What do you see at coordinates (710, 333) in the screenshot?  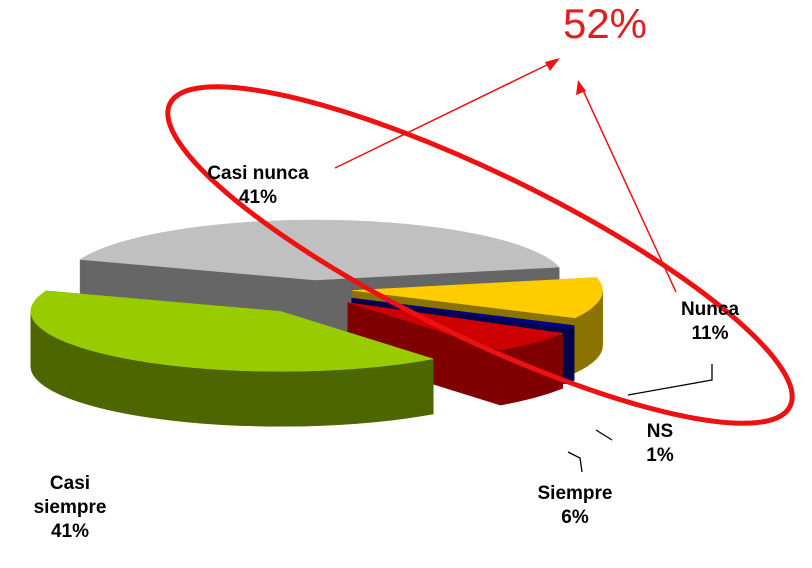 I see `value-label: 11%` at bounding box center [710, 333].